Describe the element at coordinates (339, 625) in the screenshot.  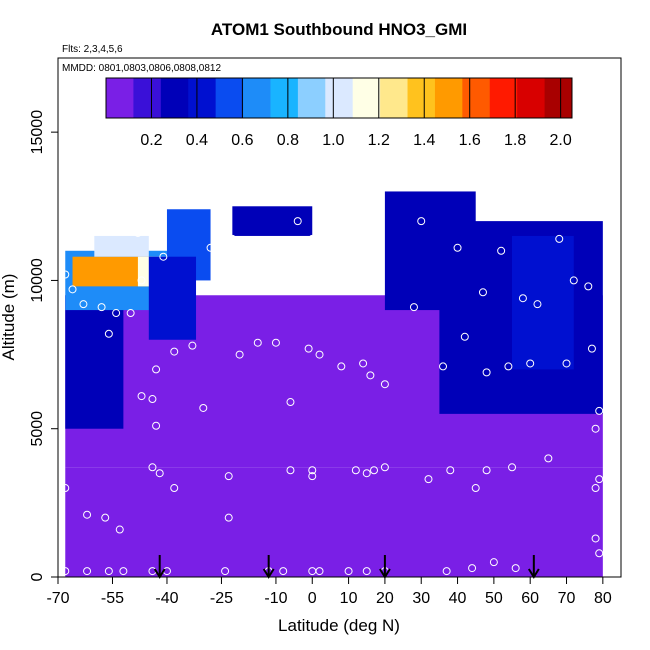
I see `x-axis-label: Latitude (deg N)` at that location.